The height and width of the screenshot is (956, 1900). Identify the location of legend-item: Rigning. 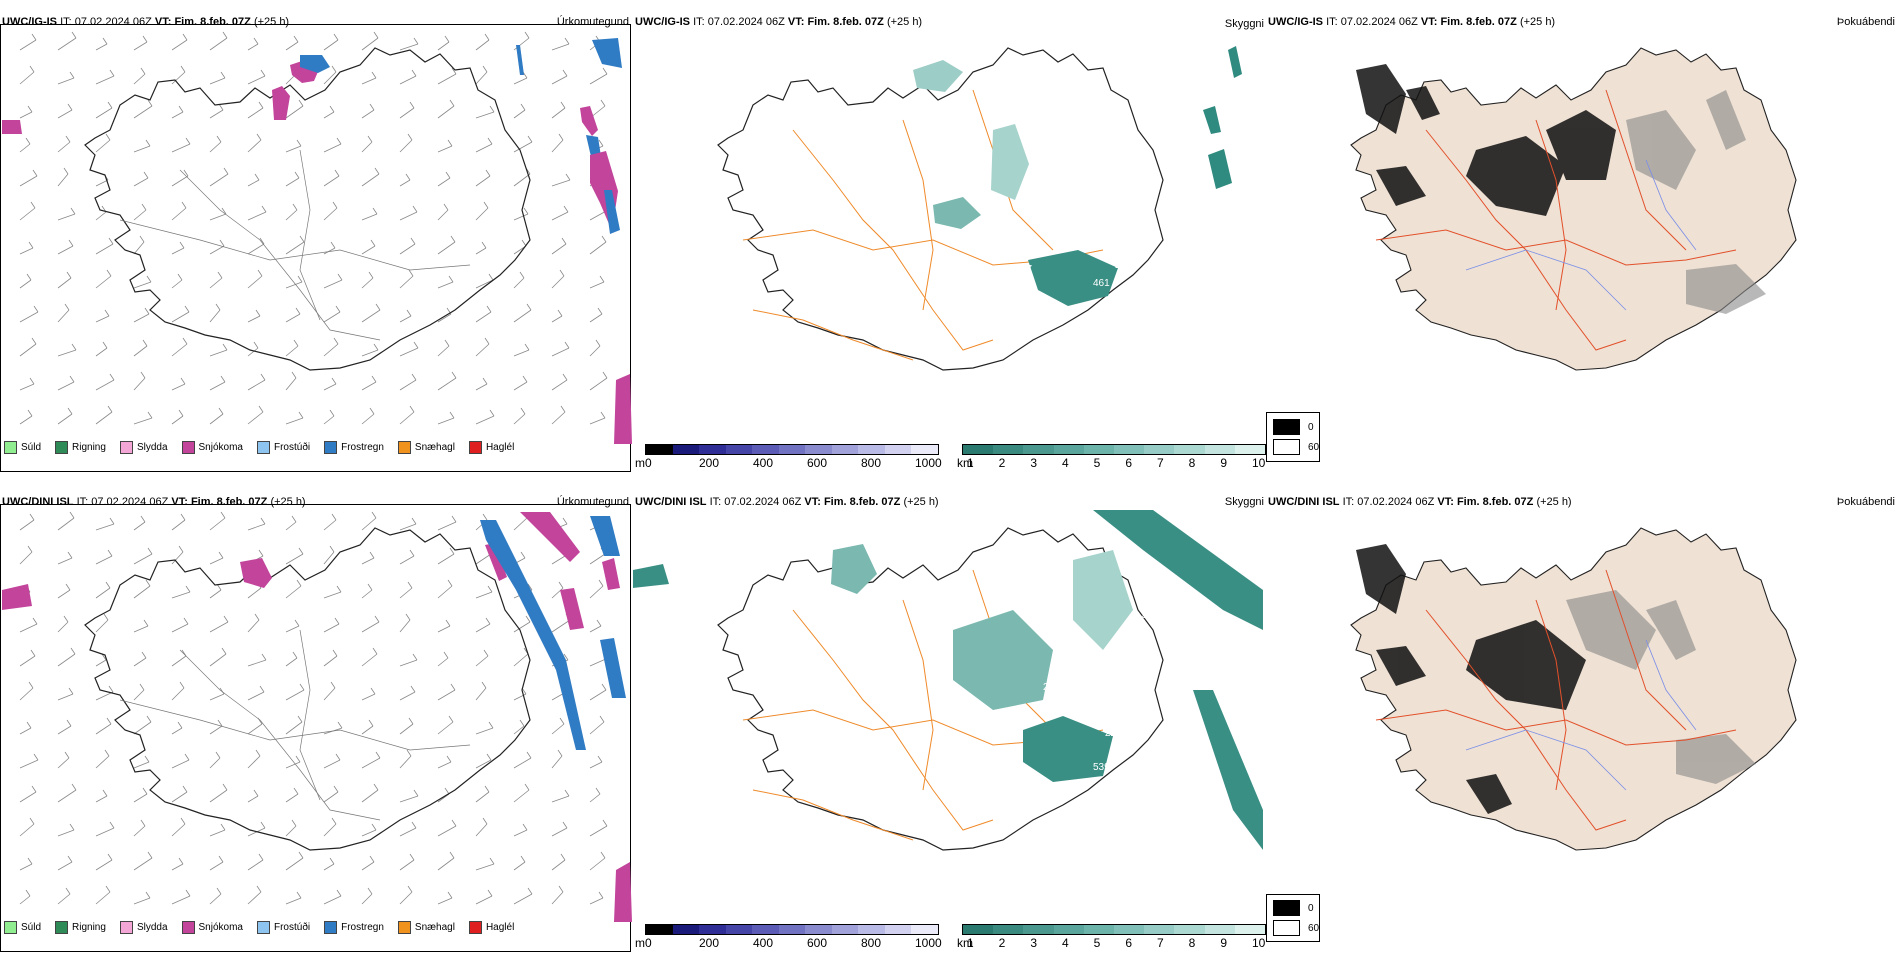
(80, 447).